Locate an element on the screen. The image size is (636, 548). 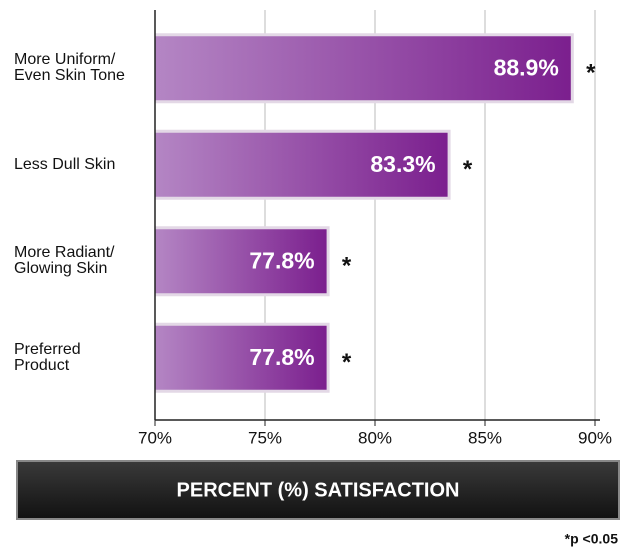
x-tick-label: 80% is located at coordinates (375, 437).